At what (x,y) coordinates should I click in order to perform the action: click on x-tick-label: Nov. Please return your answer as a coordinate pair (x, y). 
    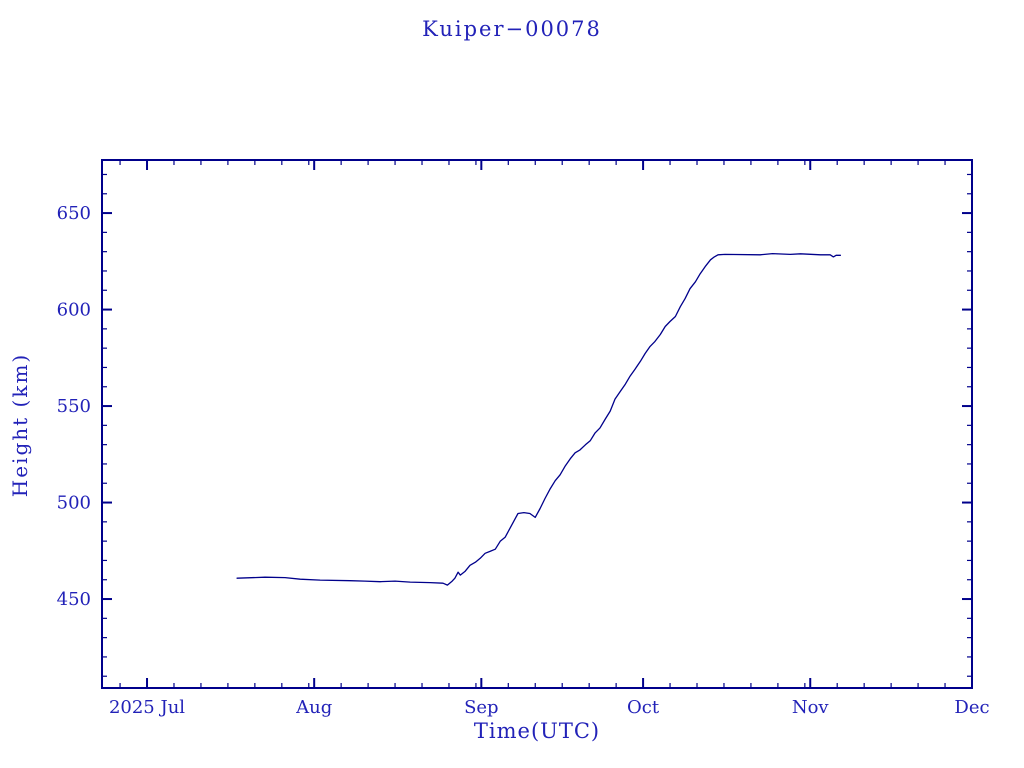
    Looking at the image, I should click on (811, 707).